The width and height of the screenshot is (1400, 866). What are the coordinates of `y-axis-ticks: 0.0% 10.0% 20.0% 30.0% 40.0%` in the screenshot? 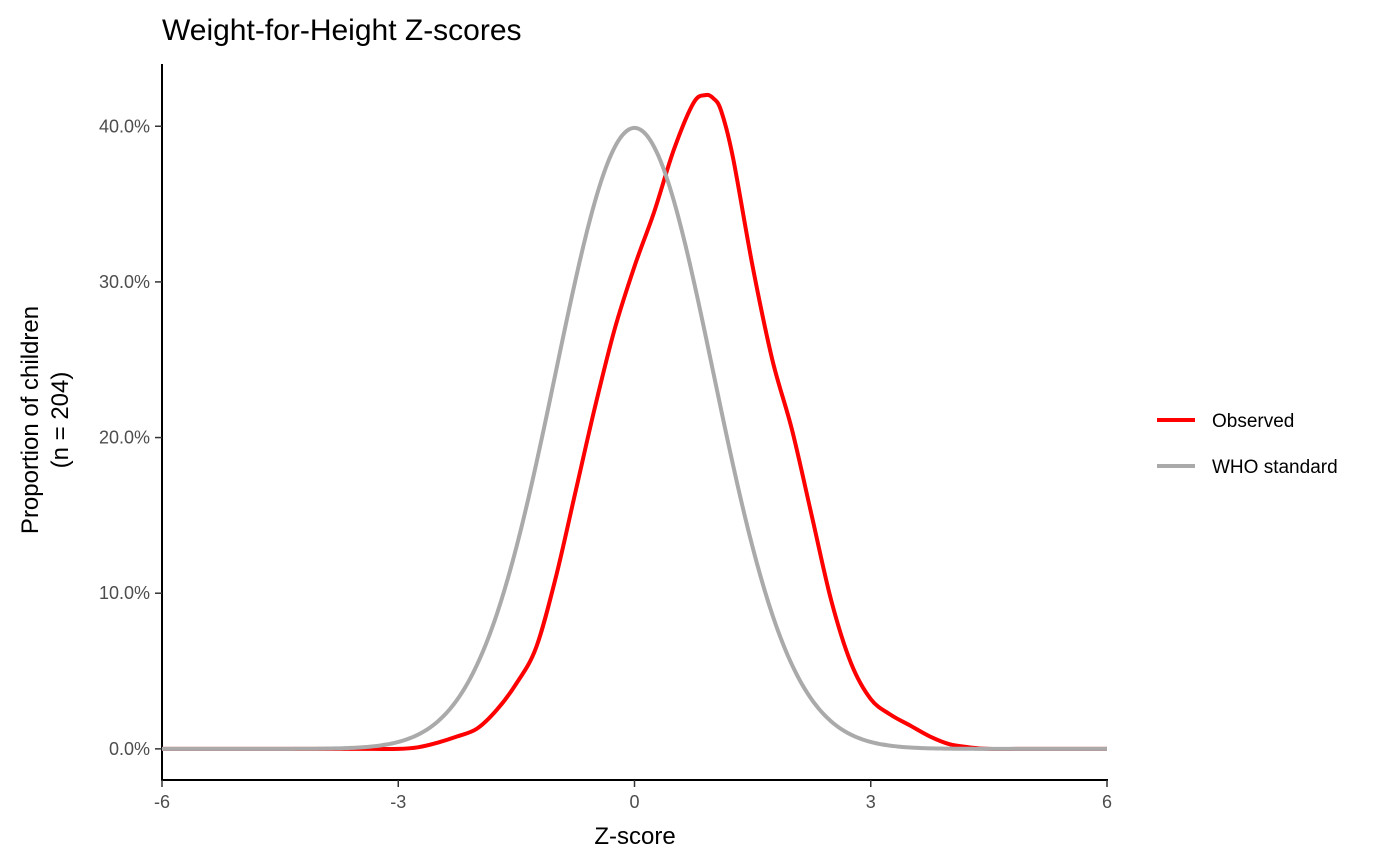 It's located at (130, 437).